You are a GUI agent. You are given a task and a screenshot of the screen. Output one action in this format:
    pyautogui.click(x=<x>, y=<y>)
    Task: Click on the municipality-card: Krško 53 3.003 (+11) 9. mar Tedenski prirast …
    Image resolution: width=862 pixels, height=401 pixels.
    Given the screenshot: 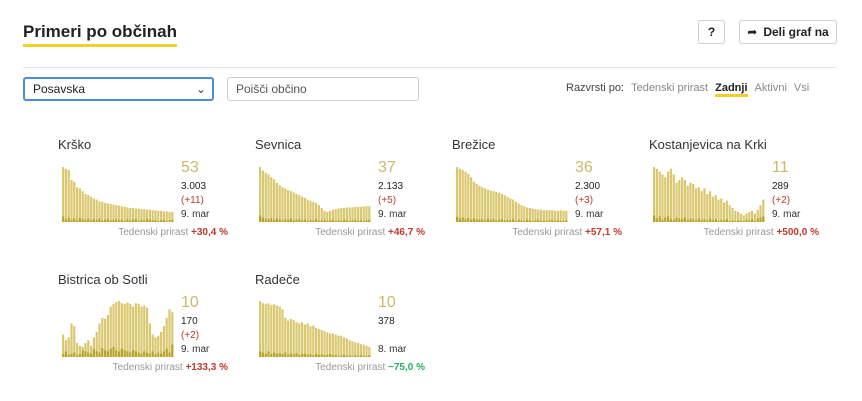 What is the action you would take?
    pyautogui.click(x=143, y=192)
    